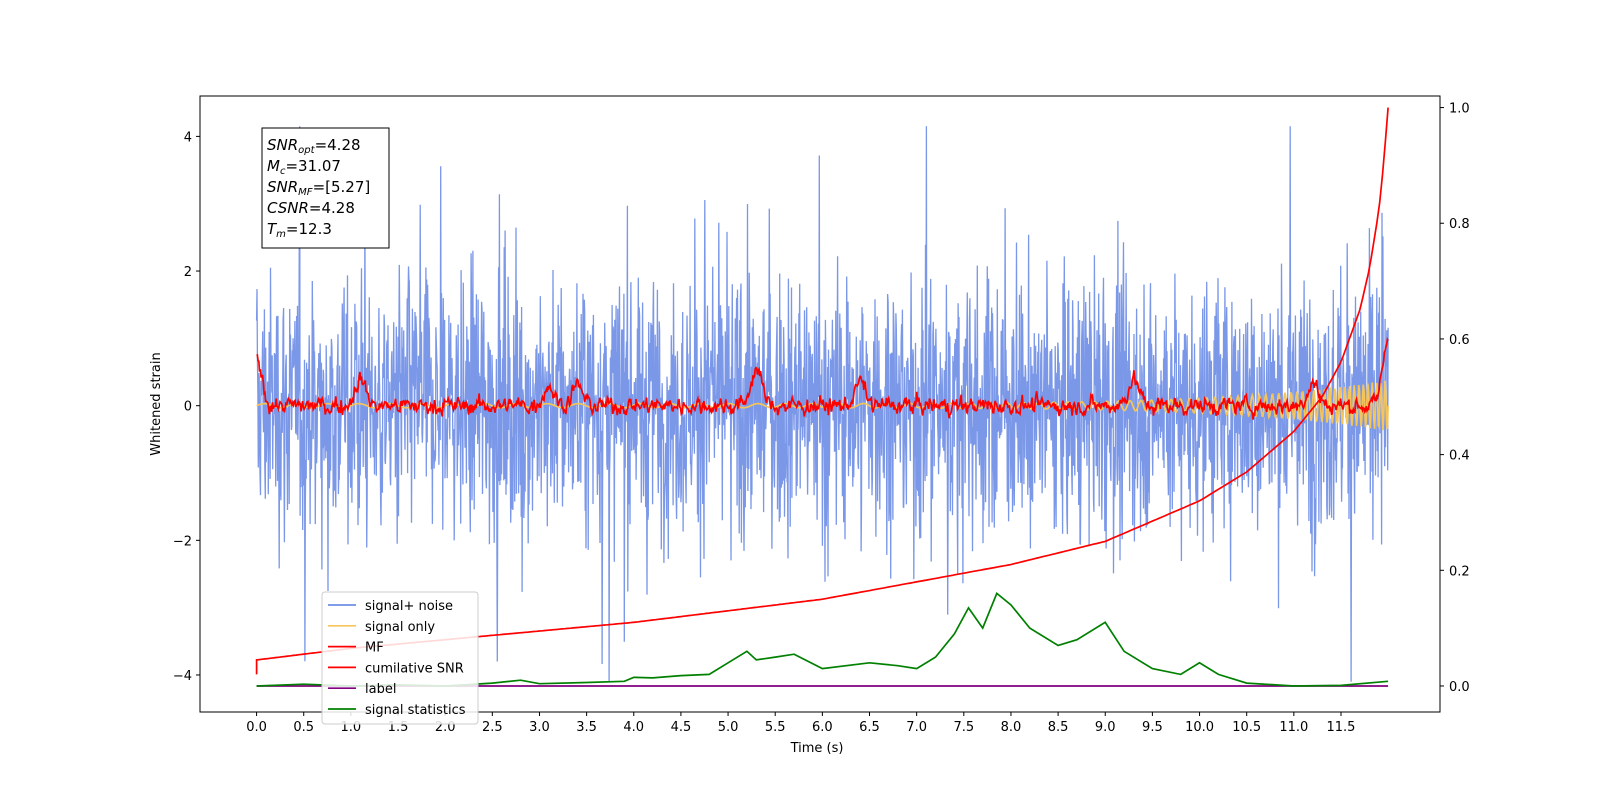  What do you see at coordinates (1459, 571) in the screenshot?
I see `y2-tick-label: 0.2` at bounding box center [1459, 571].